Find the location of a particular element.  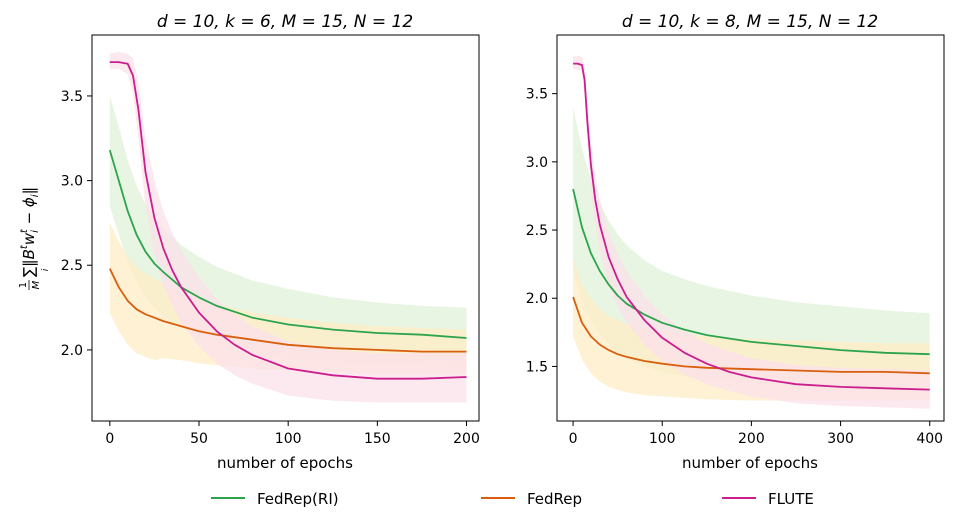

legend: FedRep(RI) FedRep FLUTE is located at coordinates (512, 499).